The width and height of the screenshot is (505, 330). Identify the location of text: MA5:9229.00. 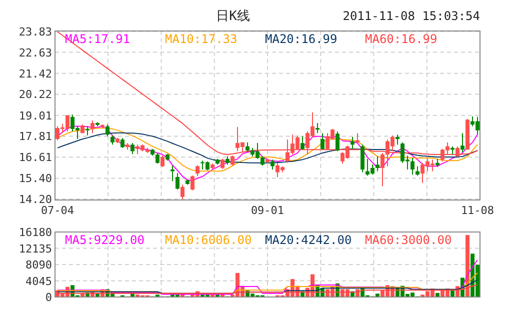
(104, 240).